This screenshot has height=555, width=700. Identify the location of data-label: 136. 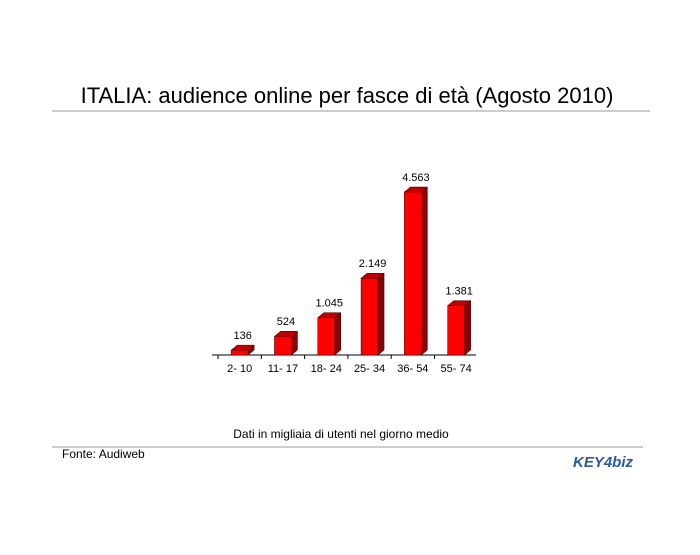
(242, 336).